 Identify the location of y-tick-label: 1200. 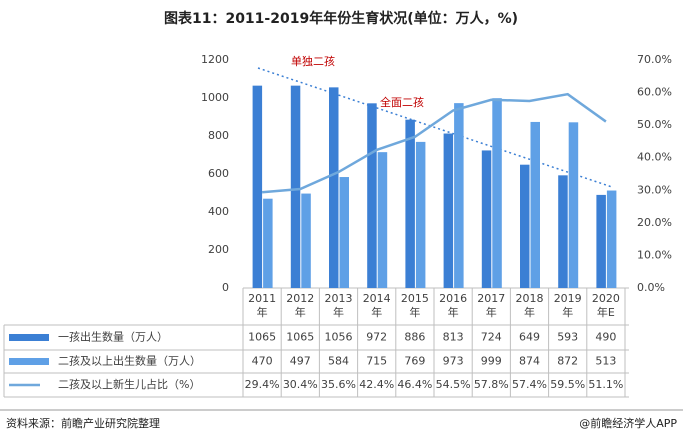
(215, 59).